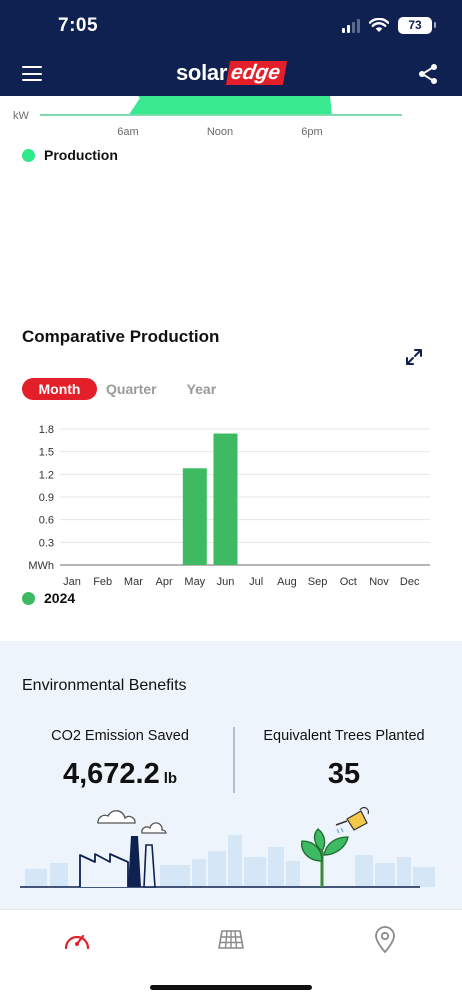  Describe the element at coordinates (102, 582) in the screenshot. I see `x-tick-label: Feb` at that location.